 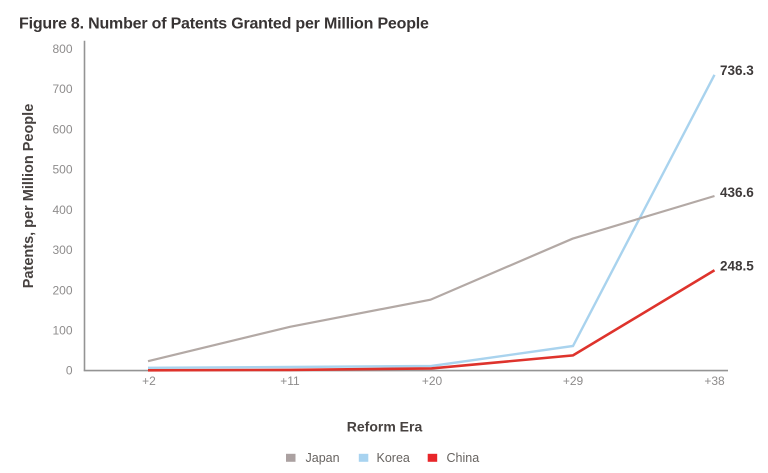 I want to click on svg-text: Reform Era, so click(x=385, y=427).